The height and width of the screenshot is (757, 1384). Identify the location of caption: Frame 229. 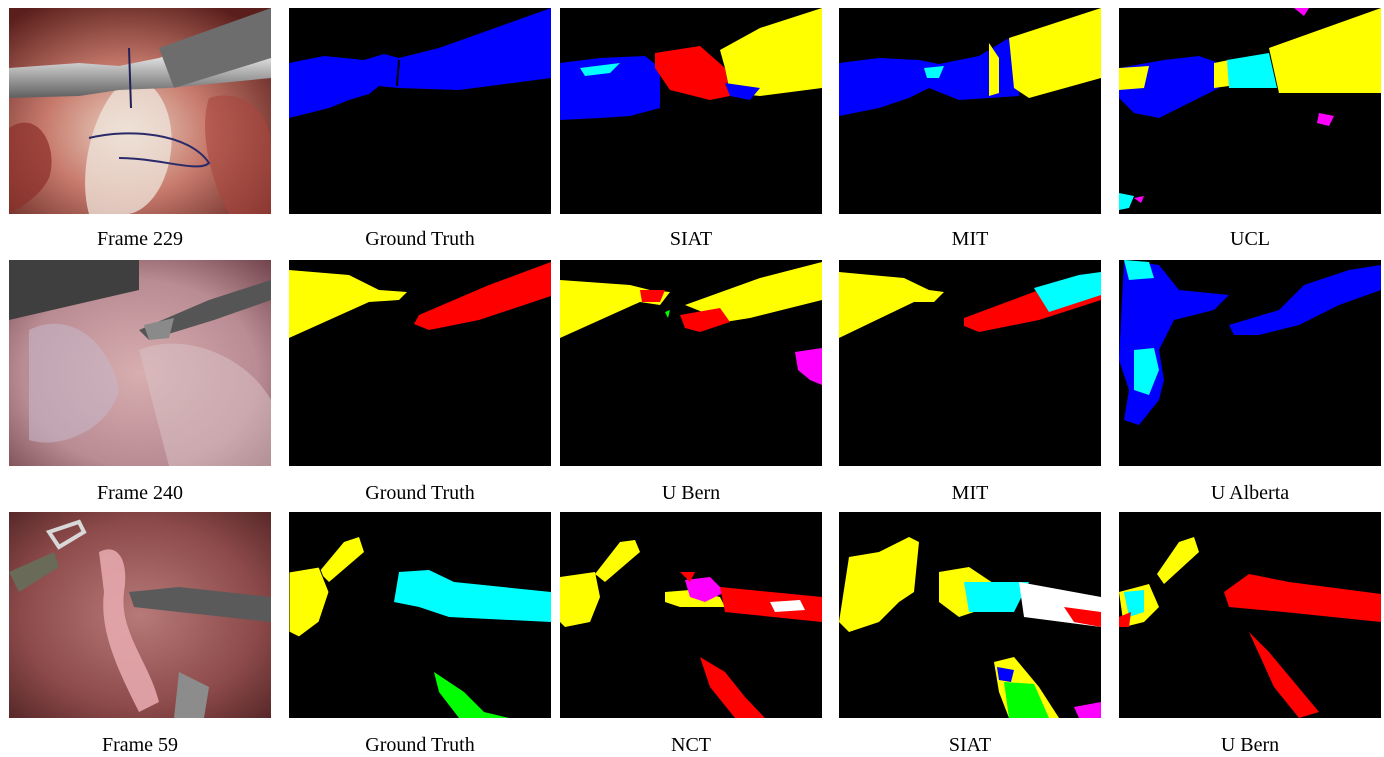
(140, 239).